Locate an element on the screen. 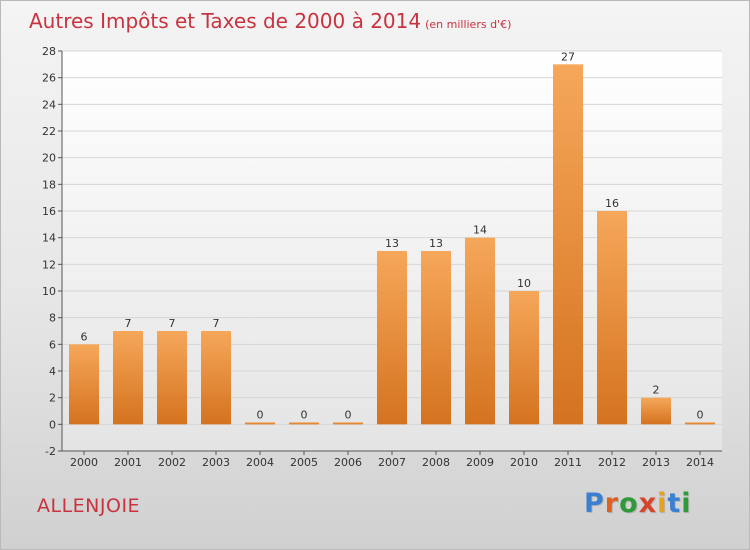 Image resolution: width=750 pixels, height=550 pixels. data-label: 2 is located at coordinates (656, 390).